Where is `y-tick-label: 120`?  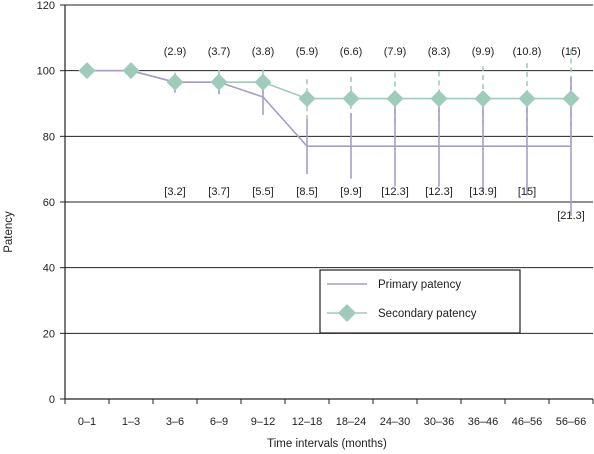
y-tick-label: 120 is located at coordinates (46, 6).